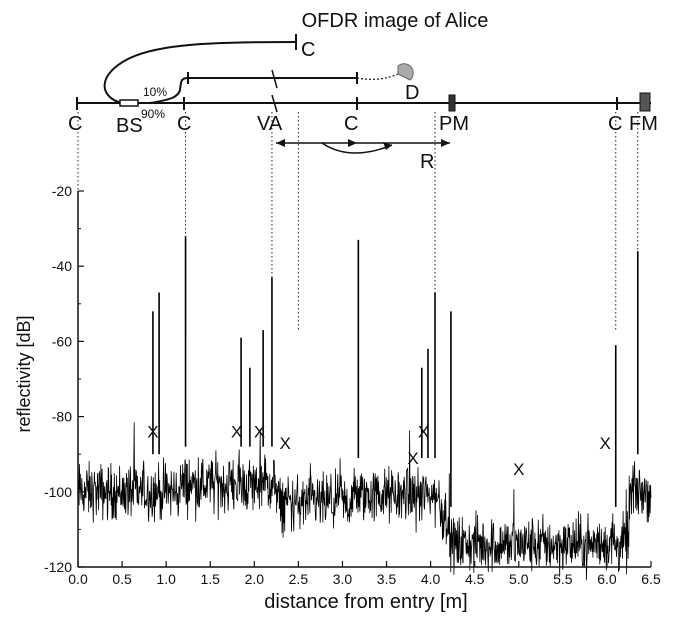  What do you see at coordinates (377, 76) in the screenshot?
I see `detector-link` at bounding box center [377, 76].